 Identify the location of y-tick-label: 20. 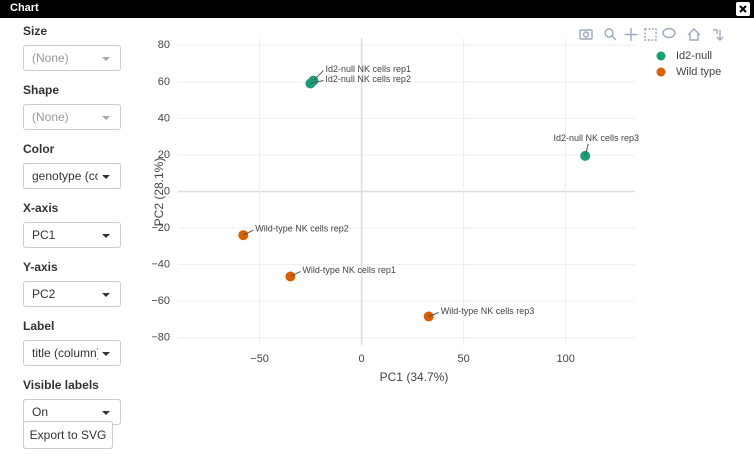
(164, 155).